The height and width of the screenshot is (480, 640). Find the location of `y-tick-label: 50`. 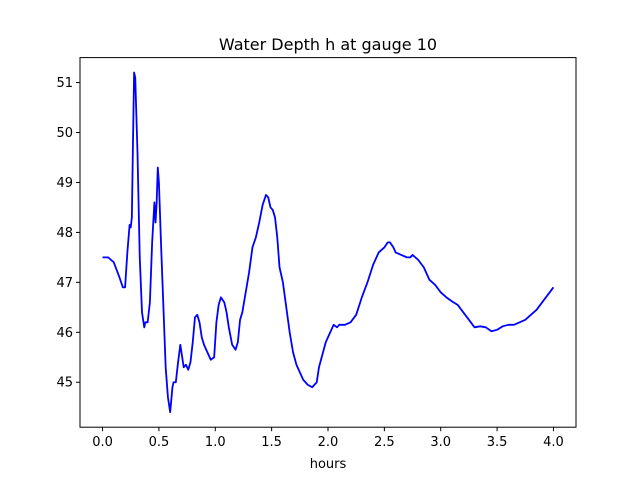

y-tick-label: 50 is located at coordinates (64, 133).